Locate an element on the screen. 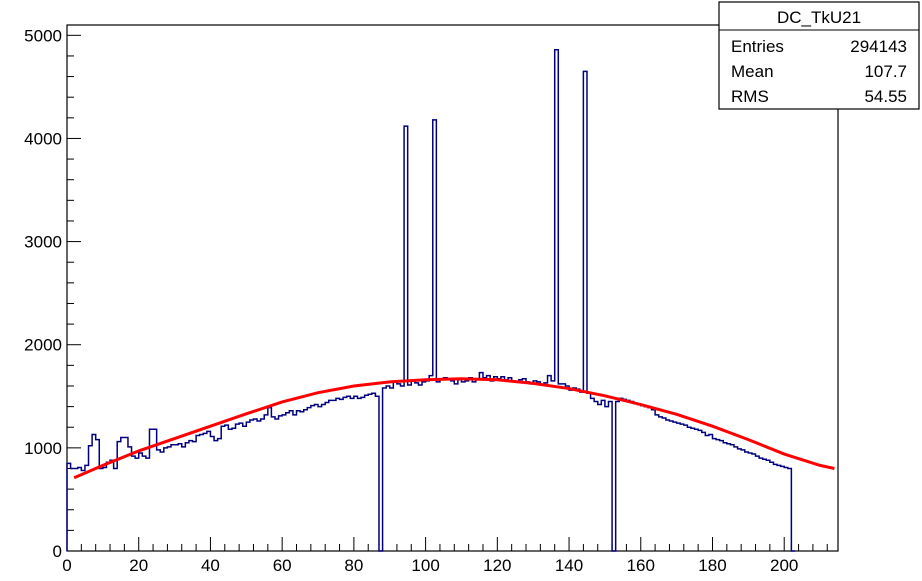  x-tick-label: 120 is located at coordinates (497, 565).